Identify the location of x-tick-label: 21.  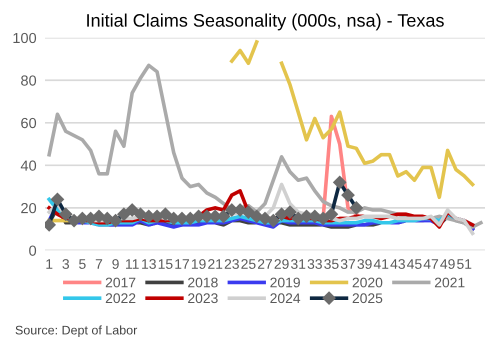
(215, 264).